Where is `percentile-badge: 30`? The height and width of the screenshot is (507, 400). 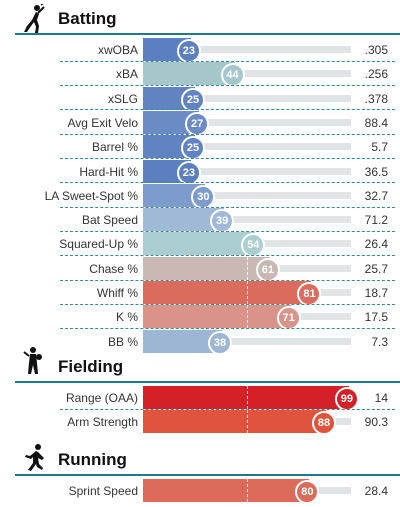
percentile-badge: 30 is located at coordinates (203, 196).